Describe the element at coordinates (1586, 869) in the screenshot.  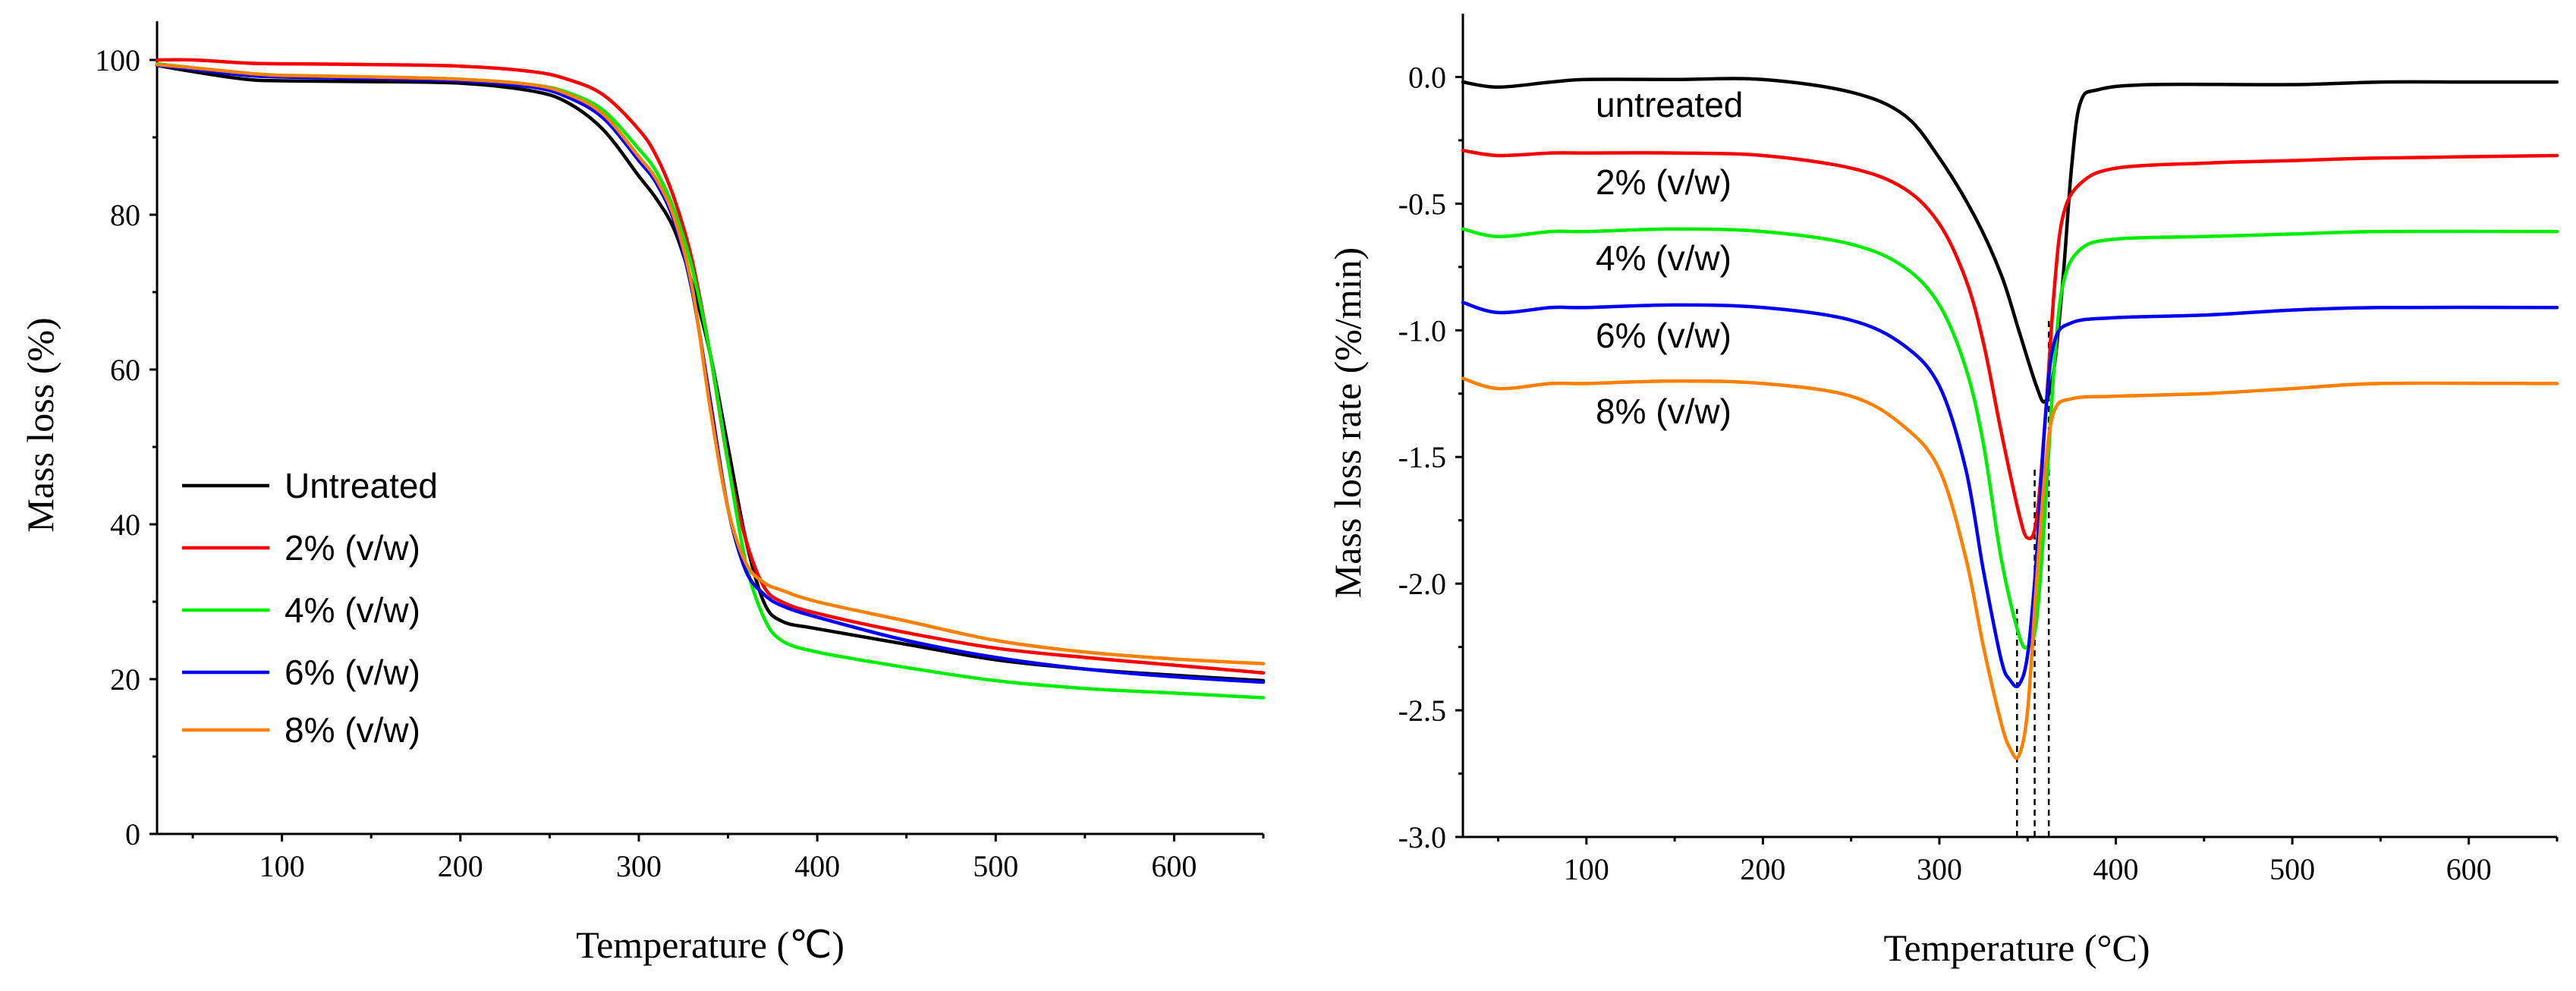
I see `right-x-tick-label-100: 100` at that location.